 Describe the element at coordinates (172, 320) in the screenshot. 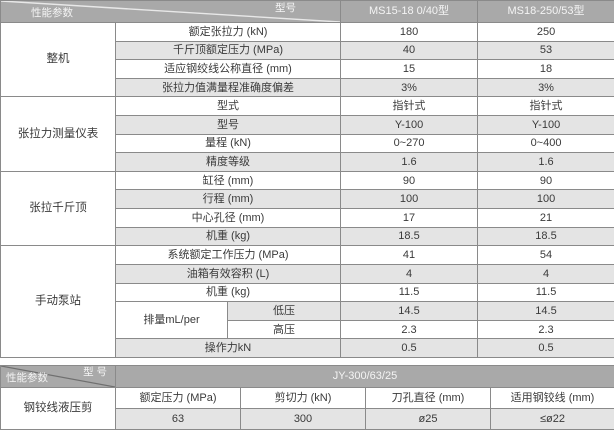

I see `param-cell-flow-rate: 排量mL/per` at that location.